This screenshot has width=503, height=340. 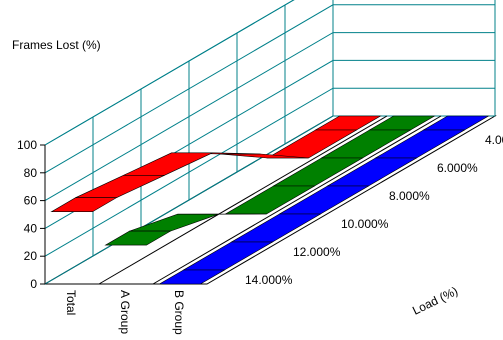 I want to click on y-tick-label: 20, so click(x=31, y=256).